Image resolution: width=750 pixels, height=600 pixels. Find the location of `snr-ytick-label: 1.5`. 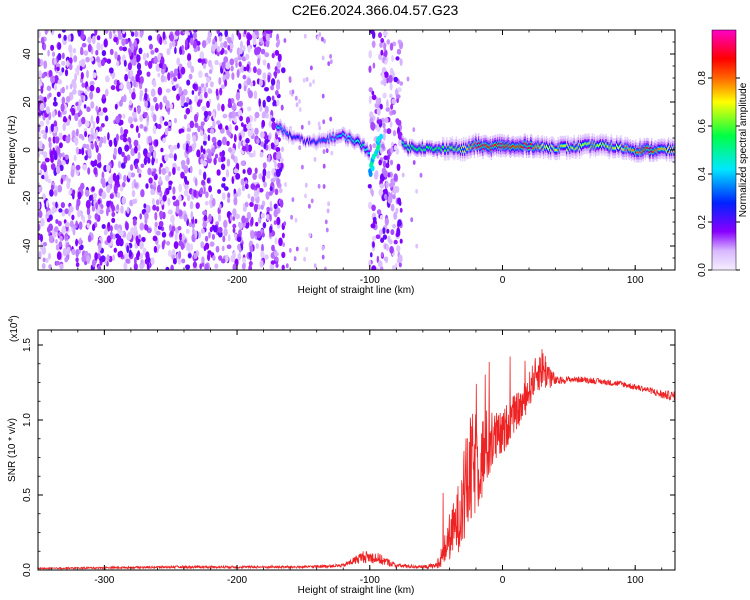

snr-ytick-label: 1.5 is located at coordinates (27, 345).